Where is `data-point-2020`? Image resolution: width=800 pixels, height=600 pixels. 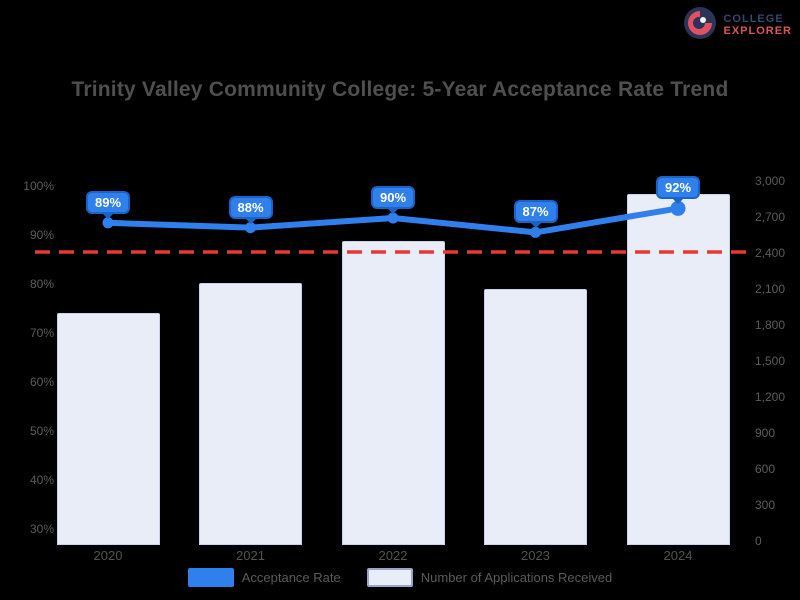
data-point-2020 is located at coordinates (108, 223).